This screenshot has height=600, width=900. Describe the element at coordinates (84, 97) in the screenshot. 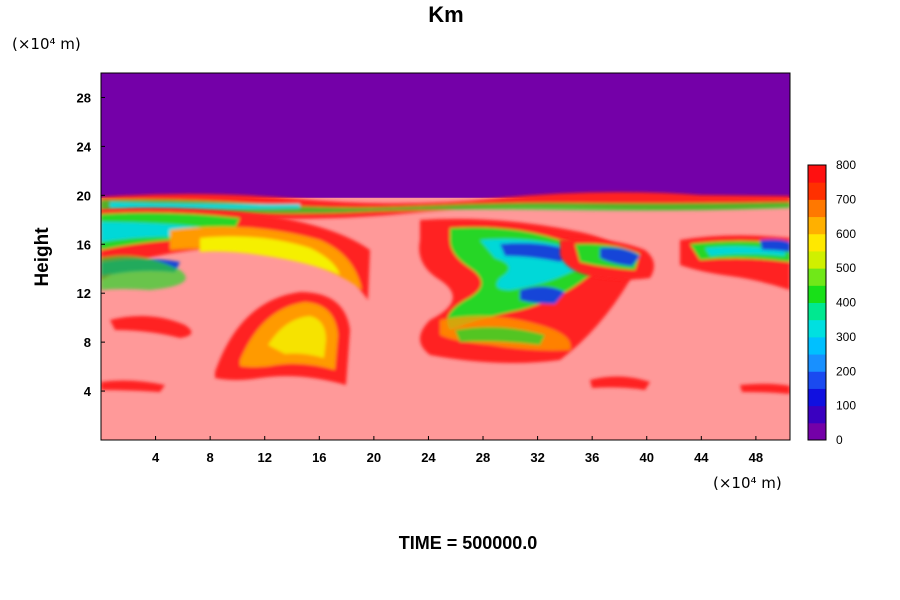

I see `y-tick-label: 28` at that location.